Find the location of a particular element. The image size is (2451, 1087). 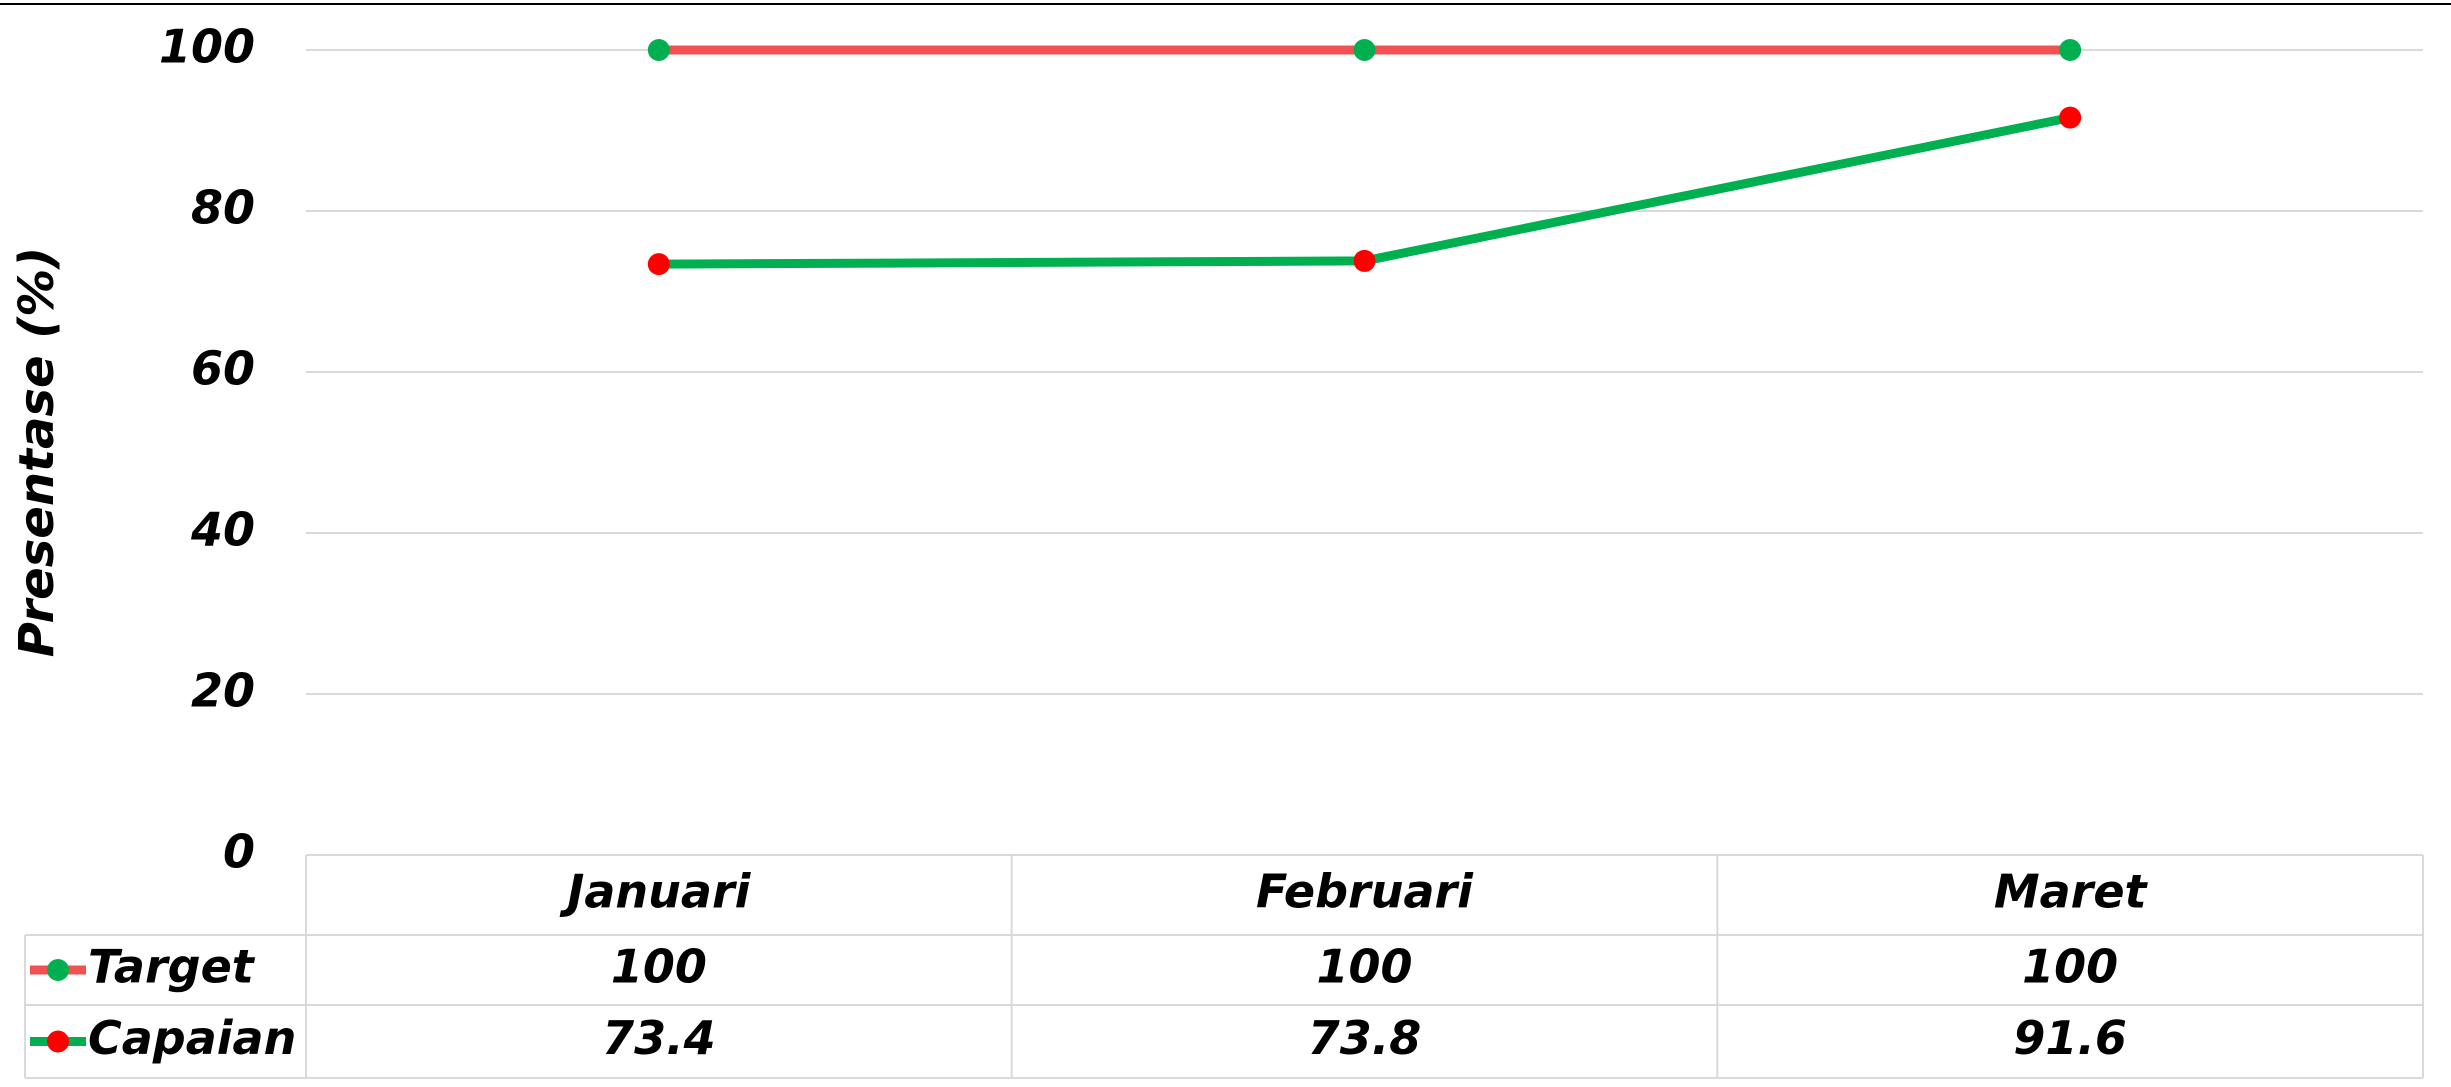

y-tick-label: 100 is located at coordinates (207, 47).